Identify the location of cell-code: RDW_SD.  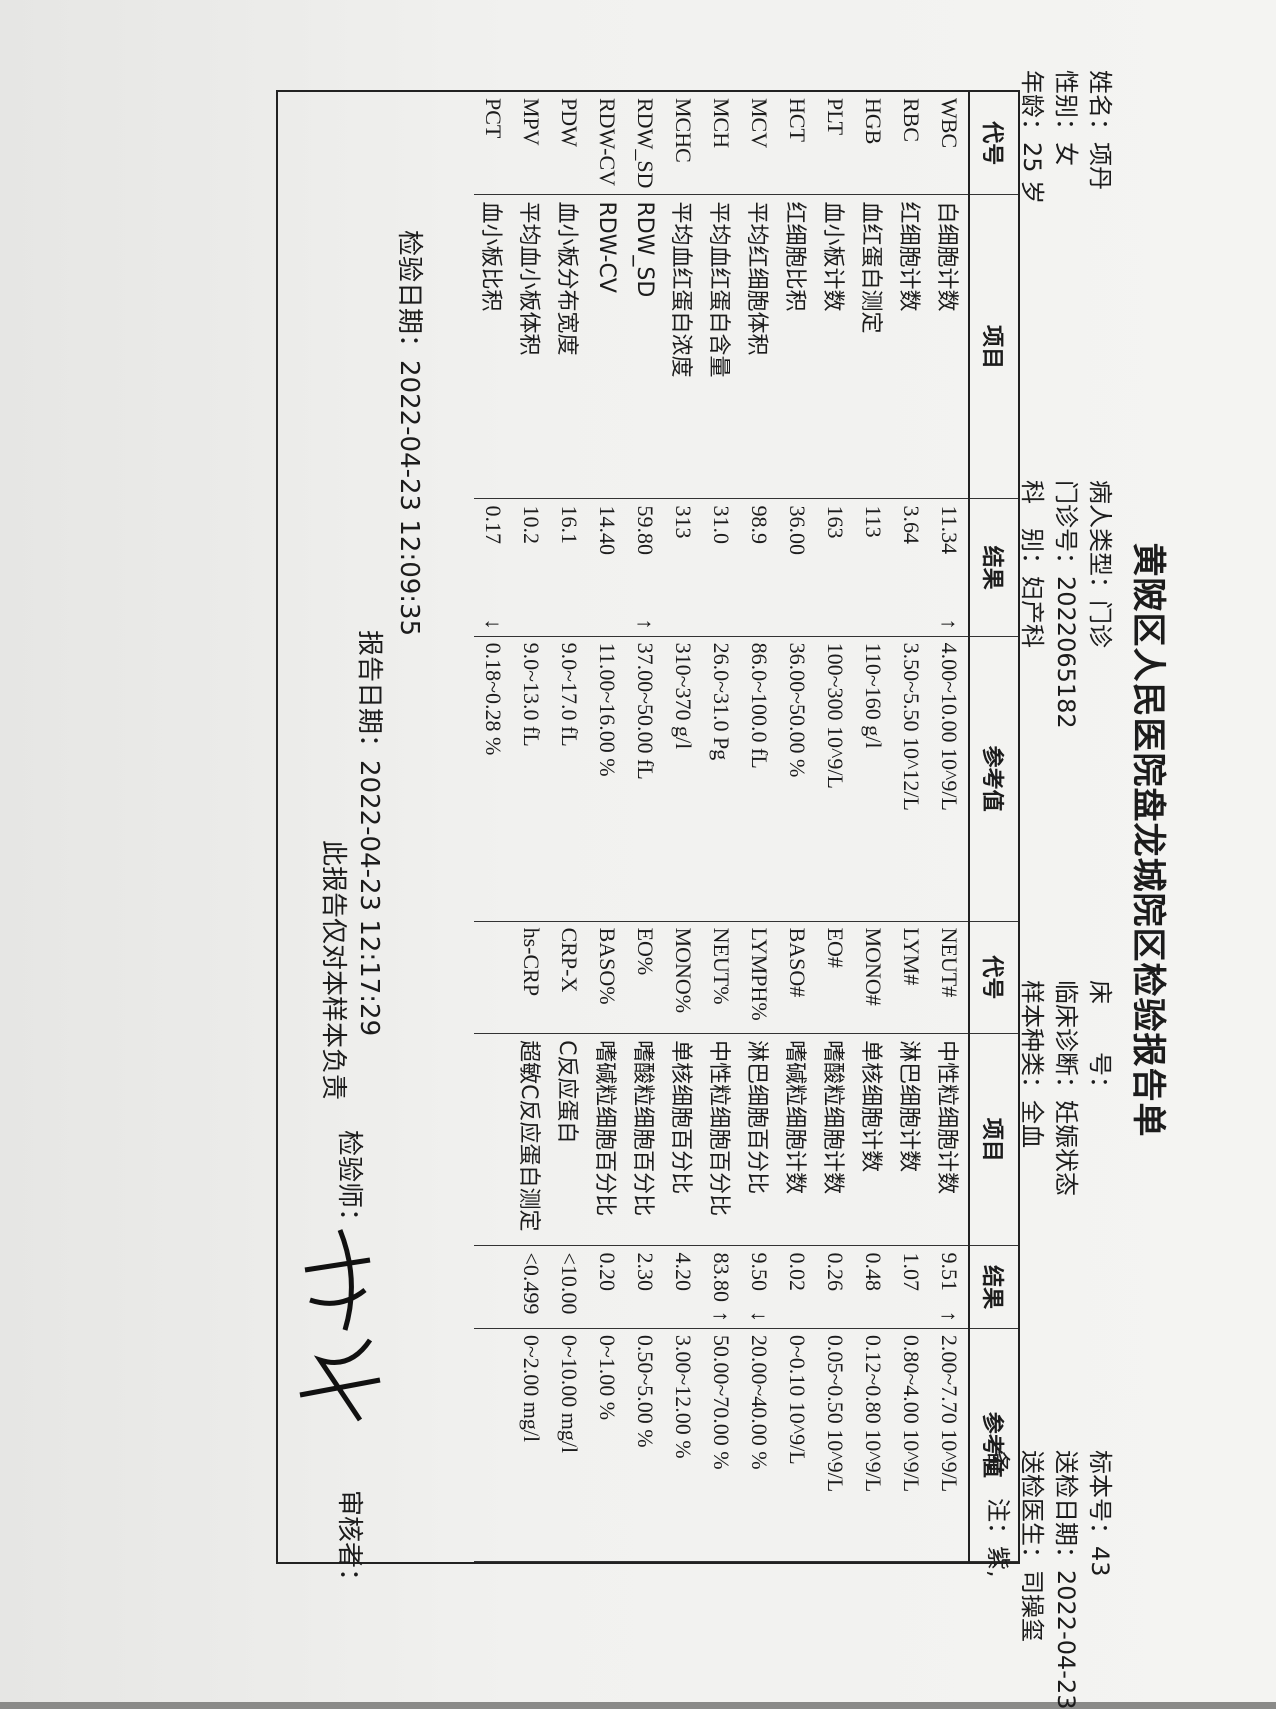
(645, 143).